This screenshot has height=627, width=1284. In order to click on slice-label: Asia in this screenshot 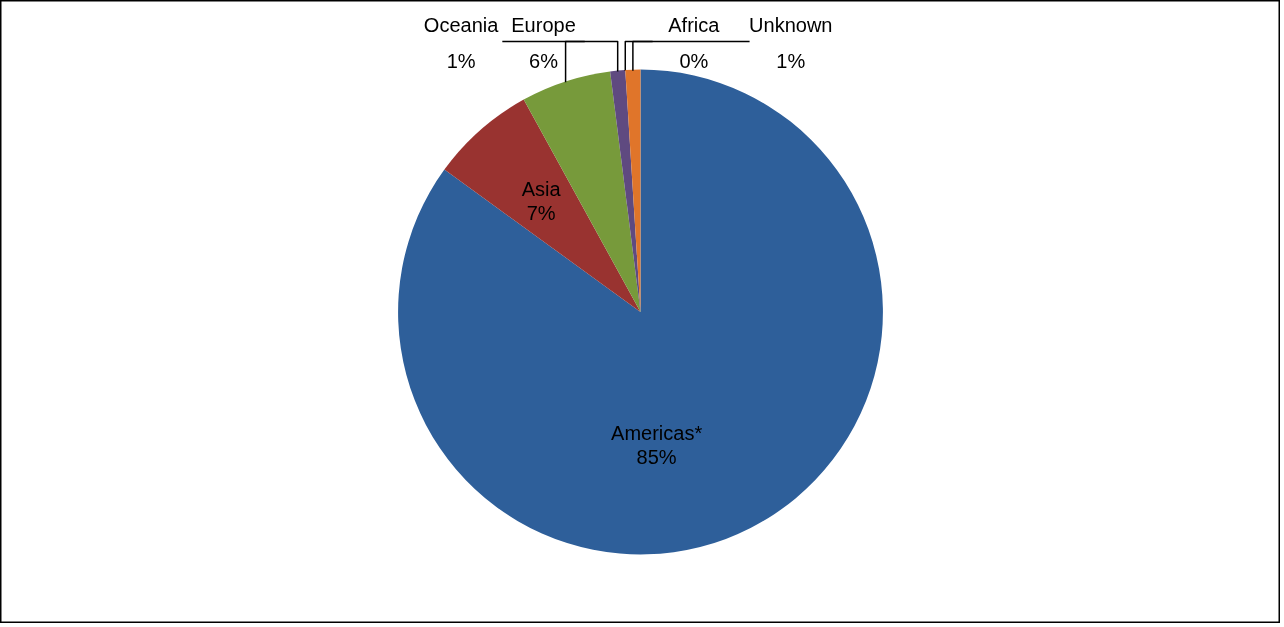, I will do `click(541, 188)`.